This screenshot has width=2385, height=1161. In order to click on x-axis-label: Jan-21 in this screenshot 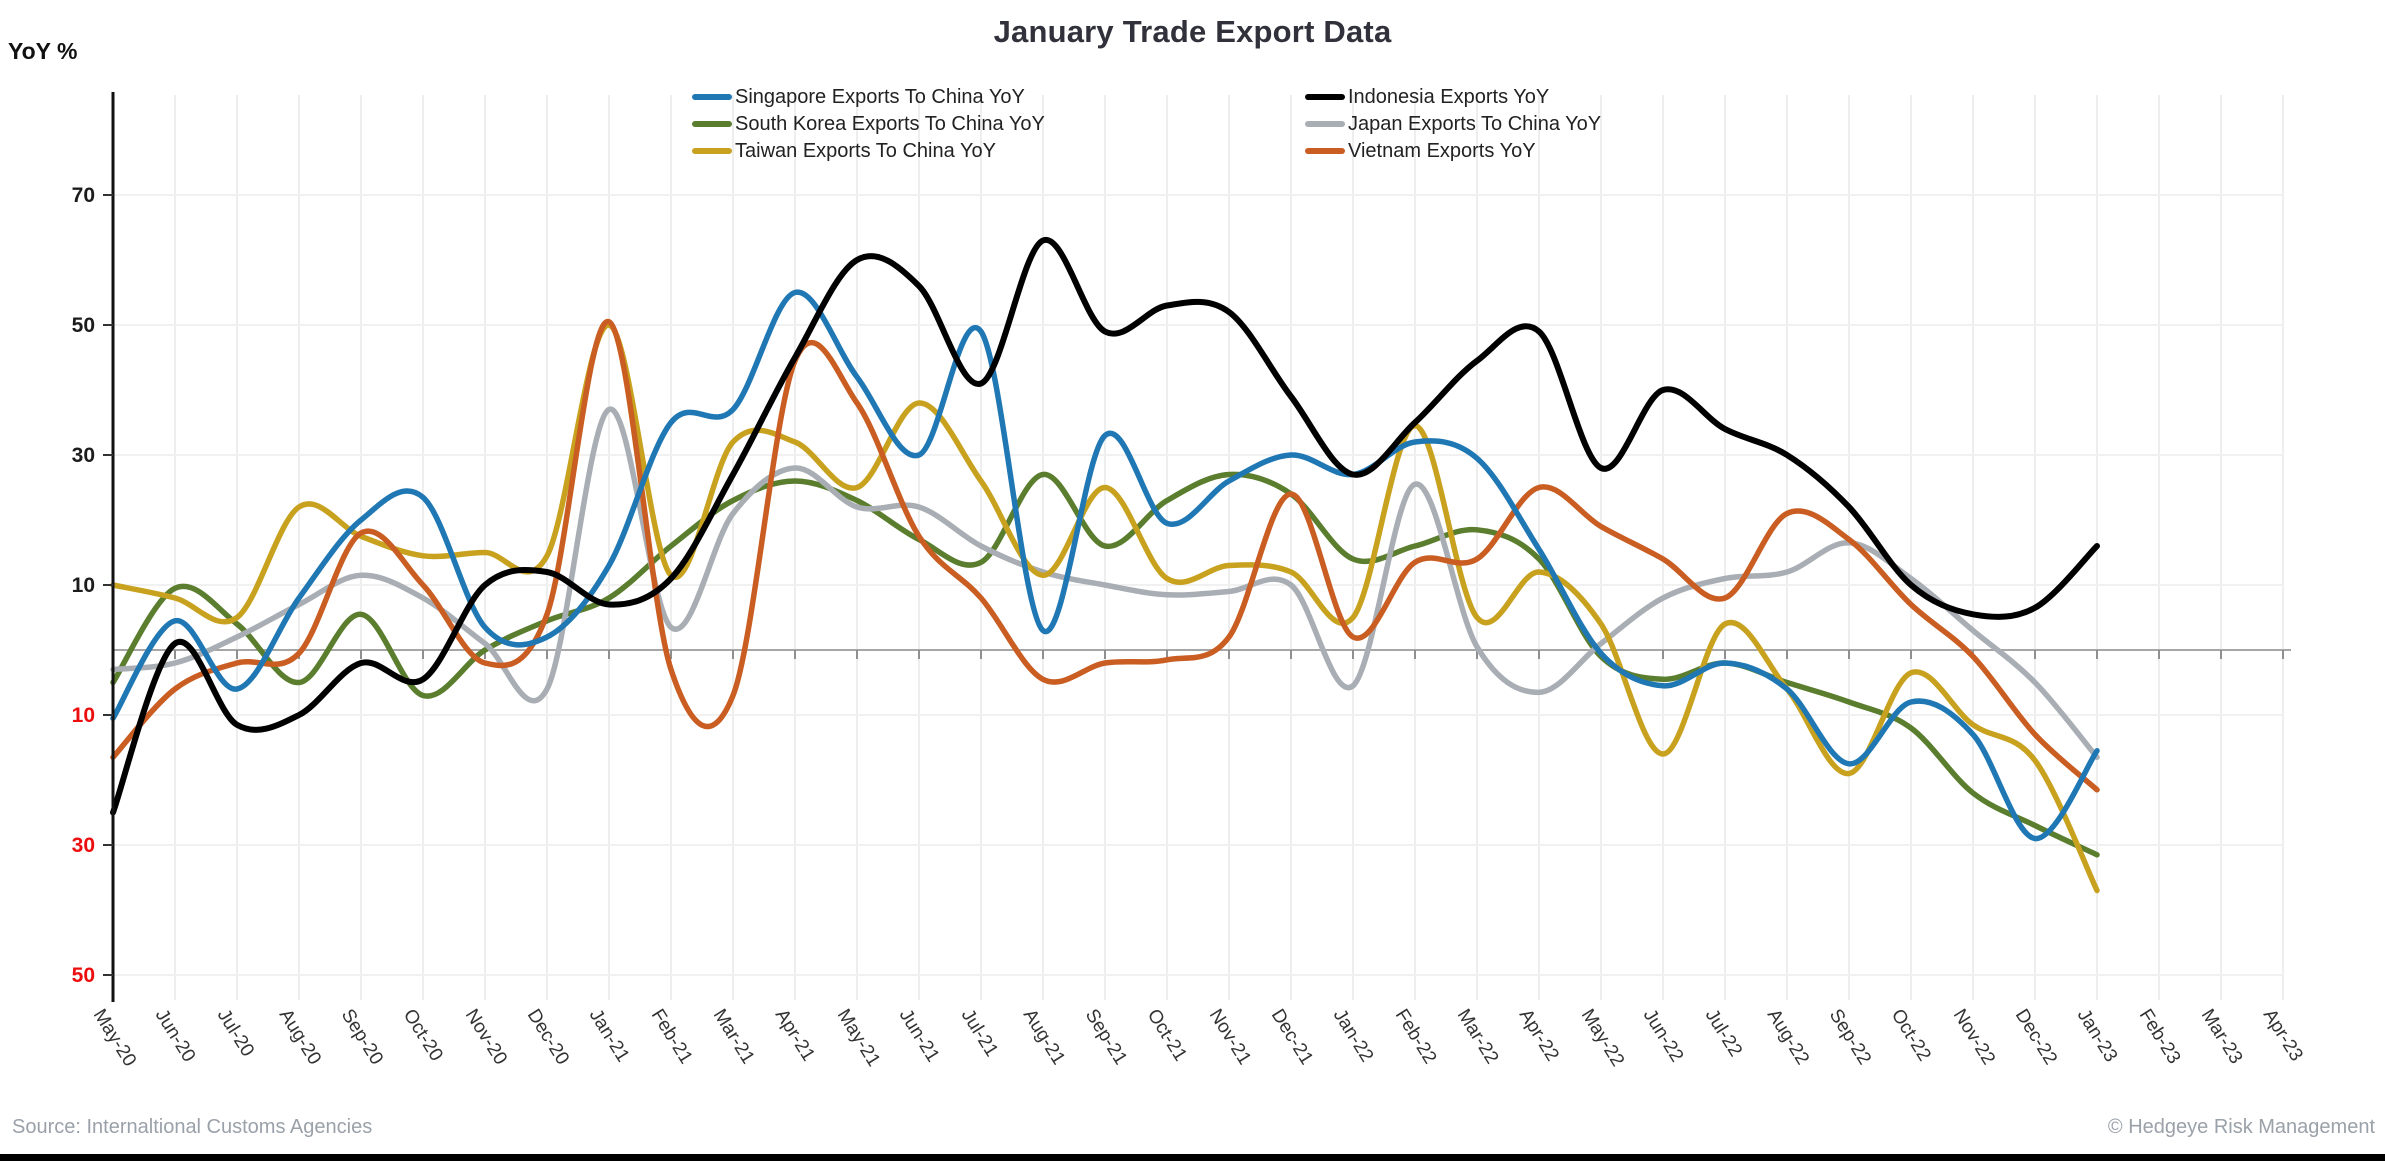, I will do `click(609, 1036)`.